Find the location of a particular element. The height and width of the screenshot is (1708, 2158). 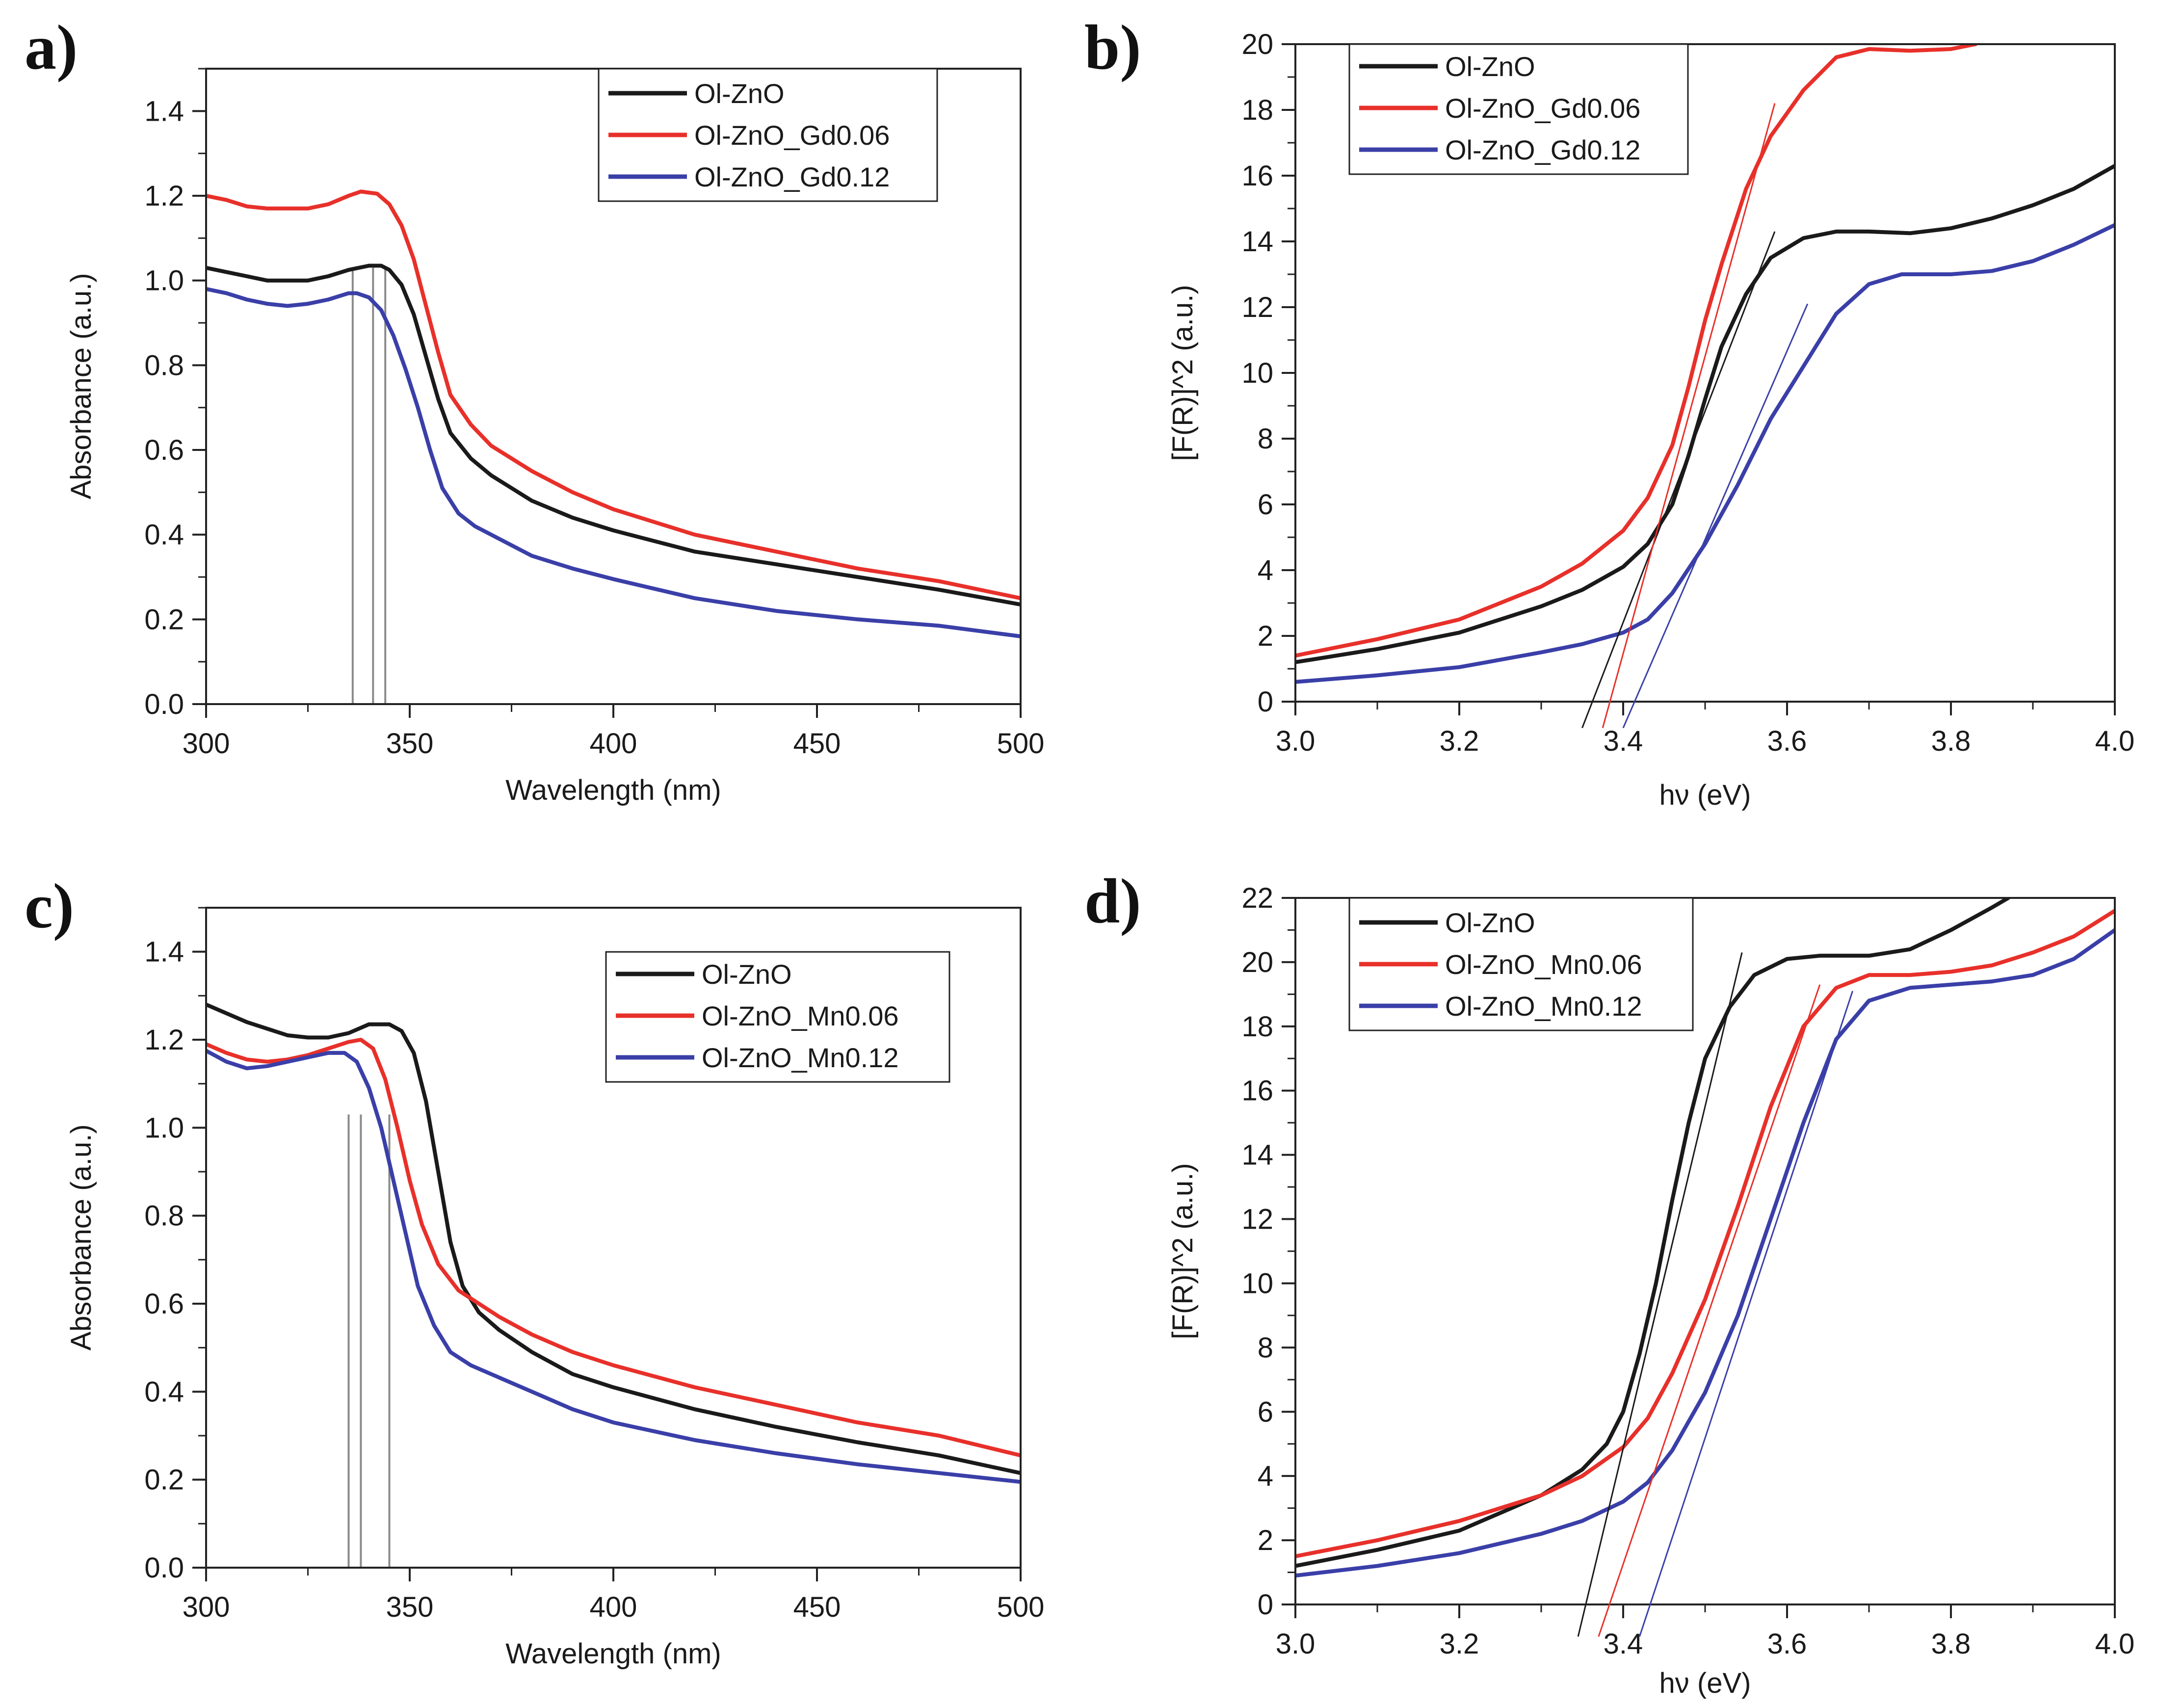

panel-c-ytick-label-6: 1.2 is located at coordinates (164, 1040).